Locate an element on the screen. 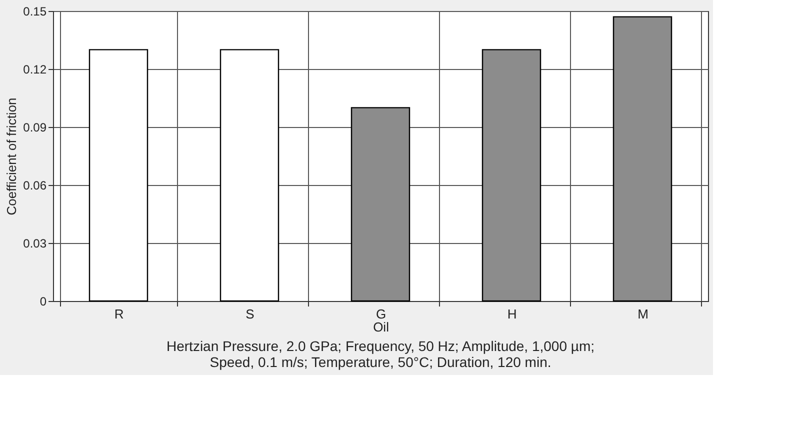 The width and height of the screenshot is (799, 432). y-tick-label: 0.03 is located at coordinates (35, 243).